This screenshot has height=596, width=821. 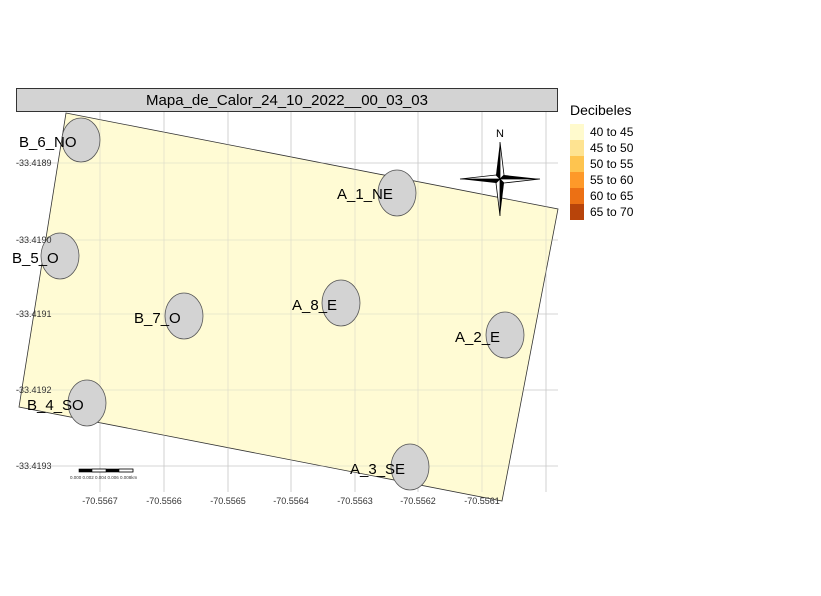 I want to click on point-label: B_7_O, so click(x=157, y=318).